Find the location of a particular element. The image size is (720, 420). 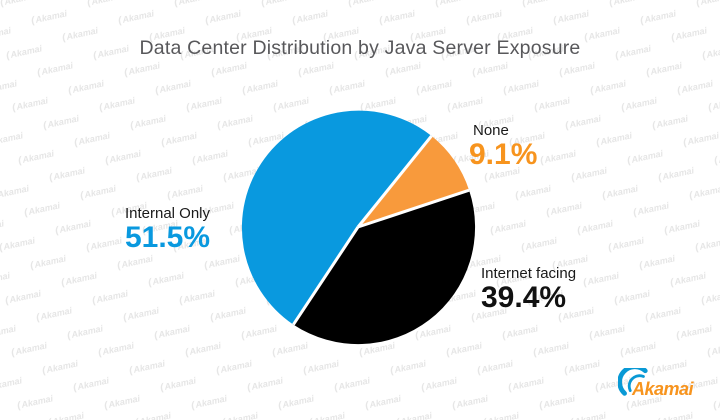

slice-name-internal-only: Internal Only is located at coordinates (167, 213).